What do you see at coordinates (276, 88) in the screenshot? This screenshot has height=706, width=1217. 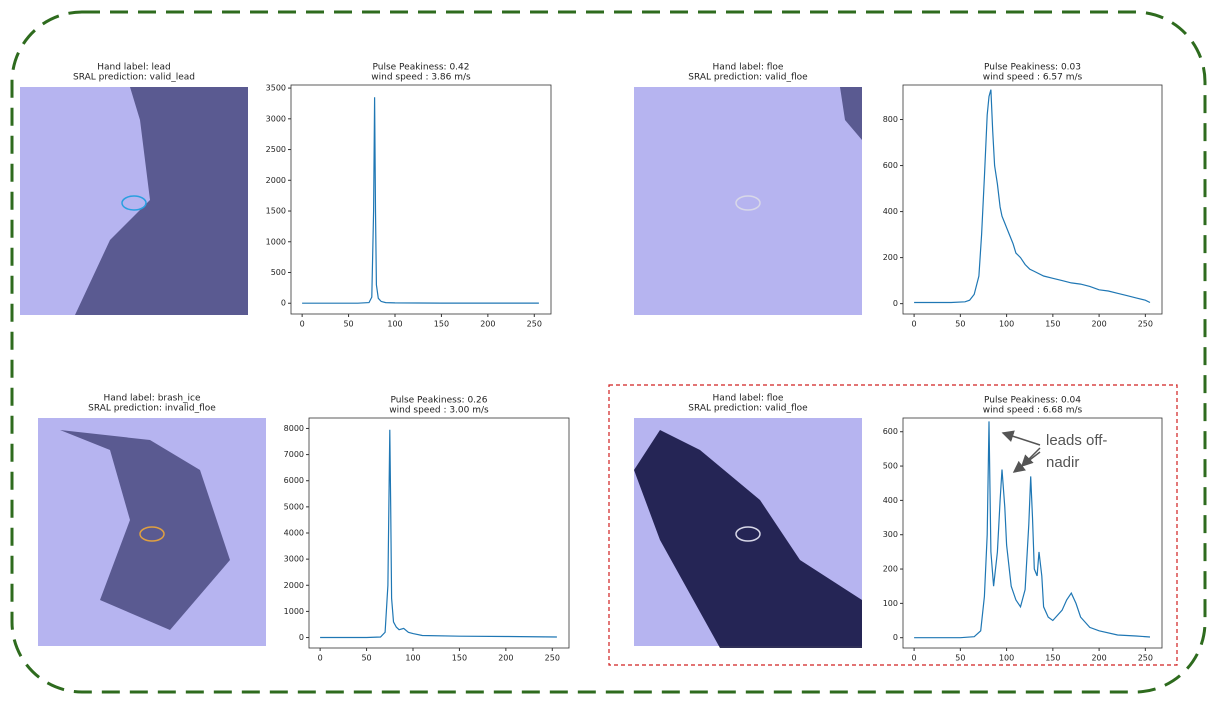 I see `y-tick-label: 3500` at bounding box center [276, 88].